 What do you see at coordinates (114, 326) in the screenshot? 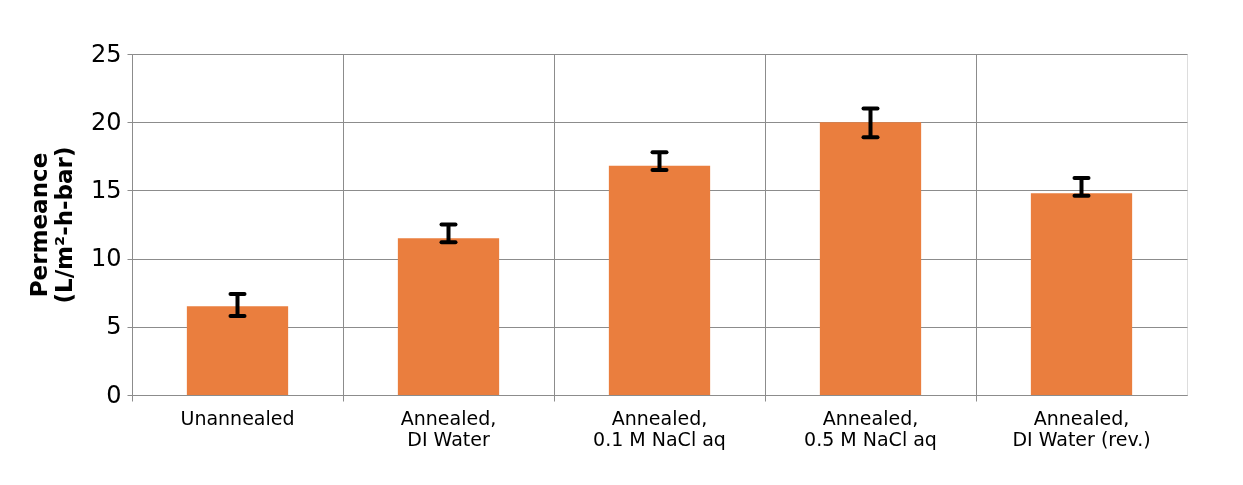
I see `y-tick-label: 5` at bounding box center [114, 326].